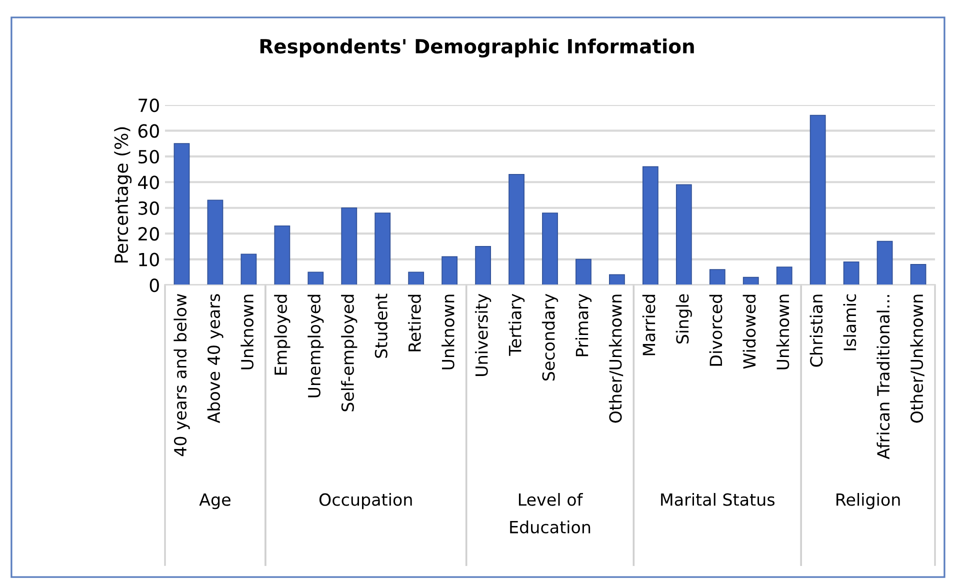  Describe the element at coordinates (583, 325) in the screenshot. I see `x-tick-label: Primary` at that location.